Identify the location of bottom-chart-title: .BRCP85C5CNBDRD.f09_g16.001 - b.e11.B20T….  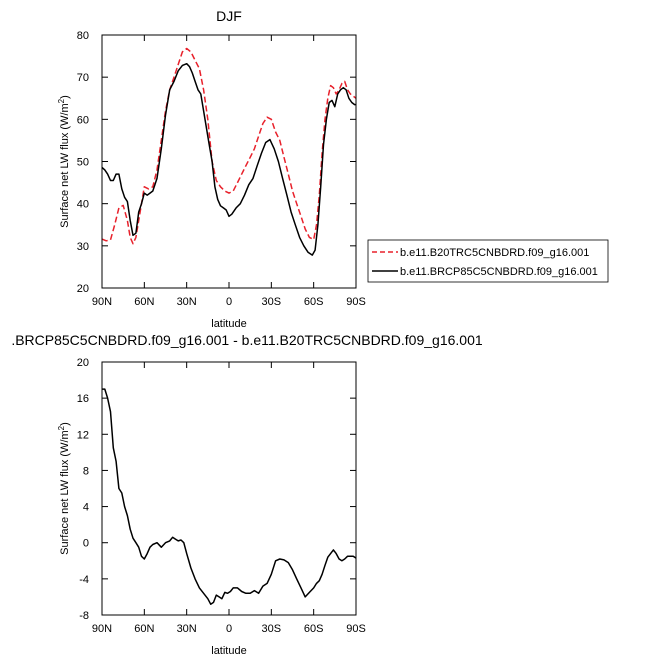
(247, 340).